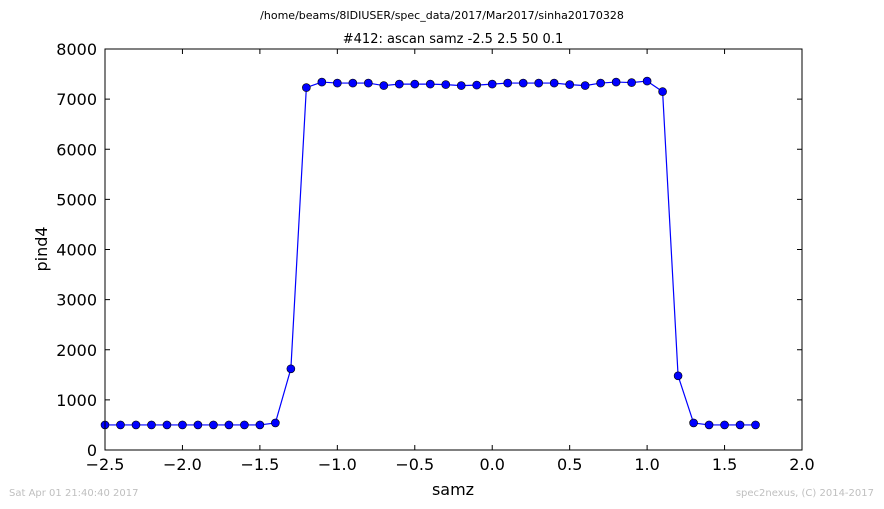  What do you see at coordinates (92, 450) in the screenshot?
I see `y-tick-label: 0` at bounding box center [92, 450].